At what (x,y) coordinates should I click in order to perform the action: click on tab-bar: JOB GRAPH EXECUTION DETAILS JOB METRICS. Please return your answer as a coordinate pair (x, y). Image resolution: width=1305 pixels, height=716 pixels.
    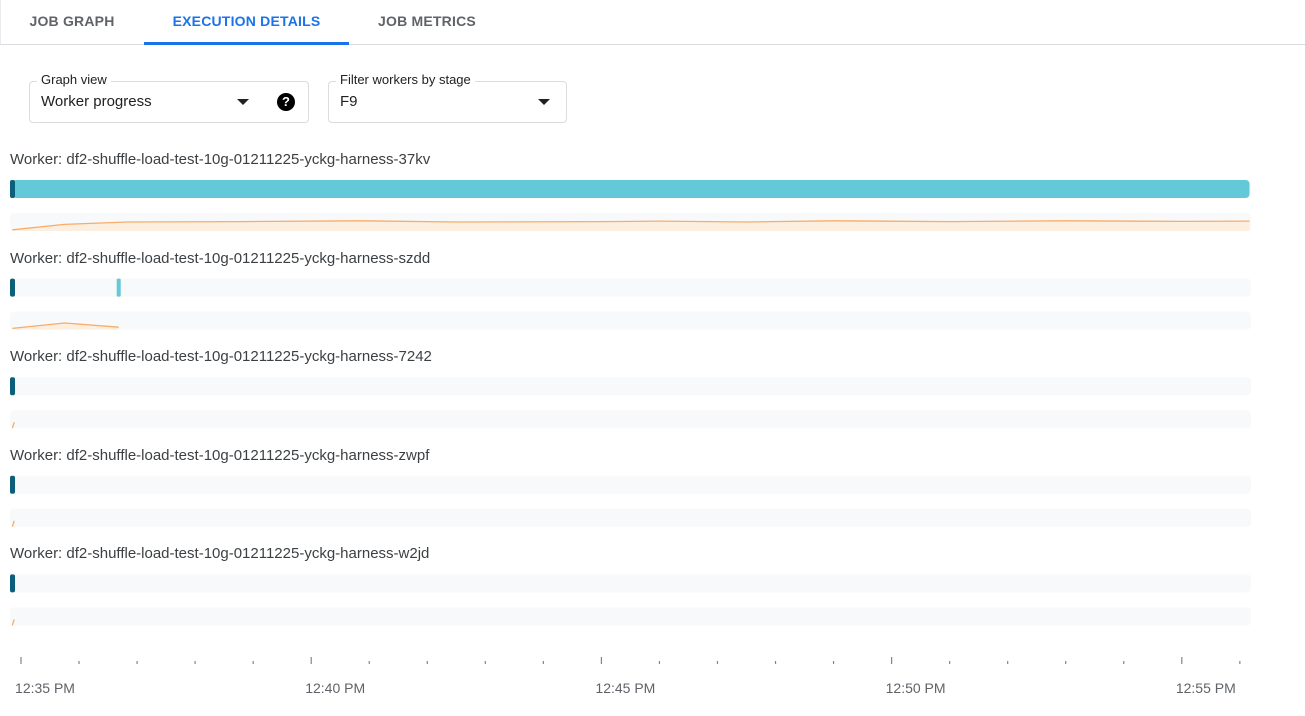
    Looking at the image, I should click on (652, 22).